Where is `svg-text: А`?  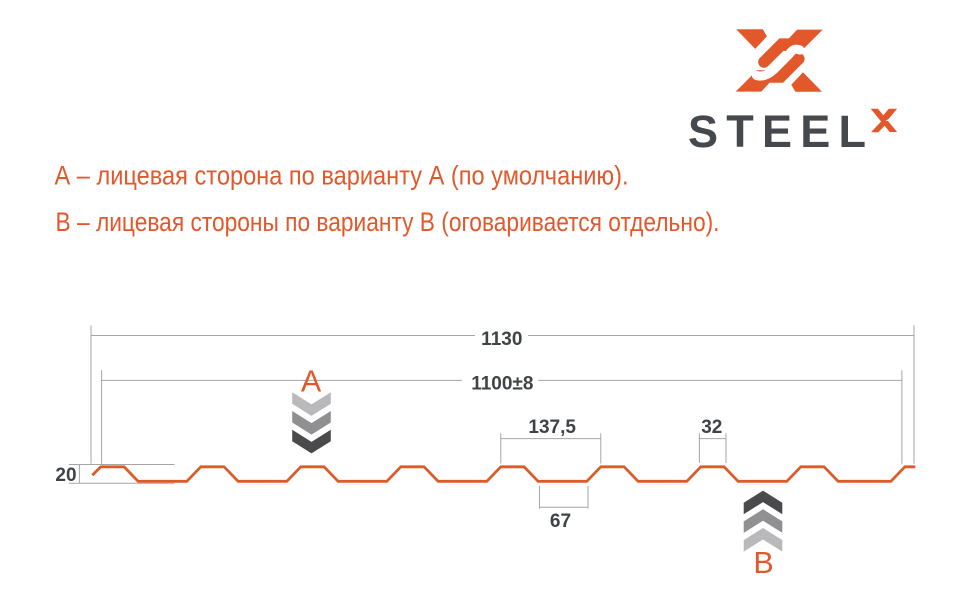 svg-text: А is located at coordinates (311, 382).